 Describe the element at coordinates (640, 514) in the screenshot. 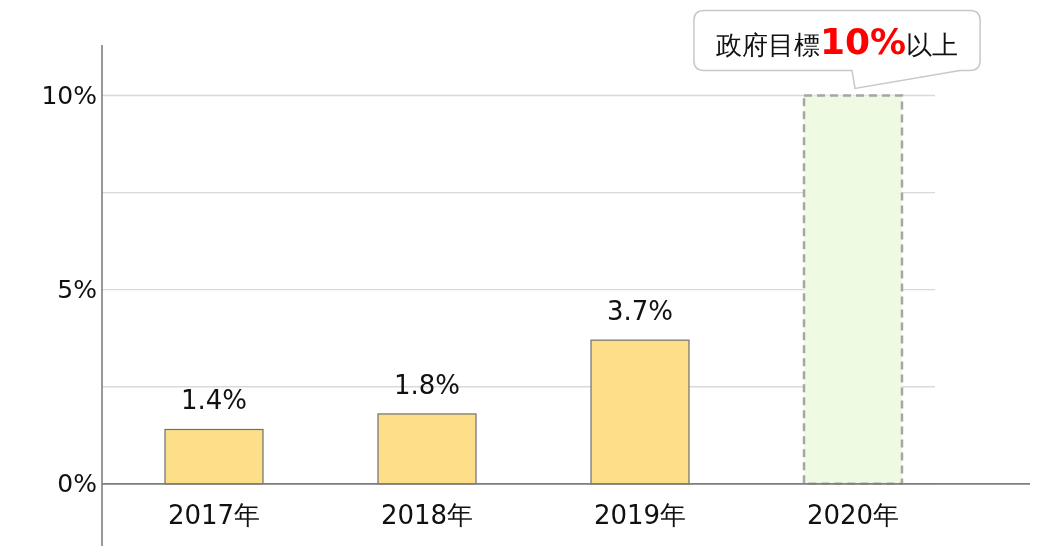

I see `x-tick-label: 2019年` at that location.